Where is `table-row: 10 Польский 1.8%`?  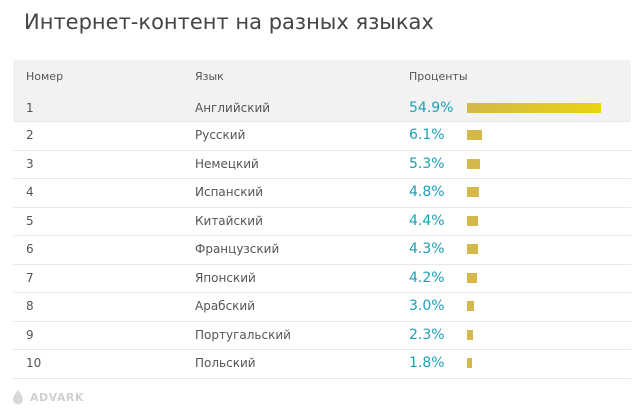 table-row: 10 Польский 1.8% is located at coordinates (322, 364).